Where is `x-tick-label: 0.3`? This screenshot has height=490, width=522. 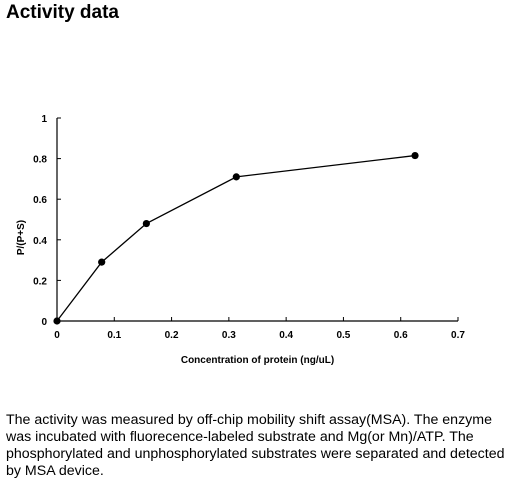 x-tick-label: 0.3 is located at coordinates (229, 335).